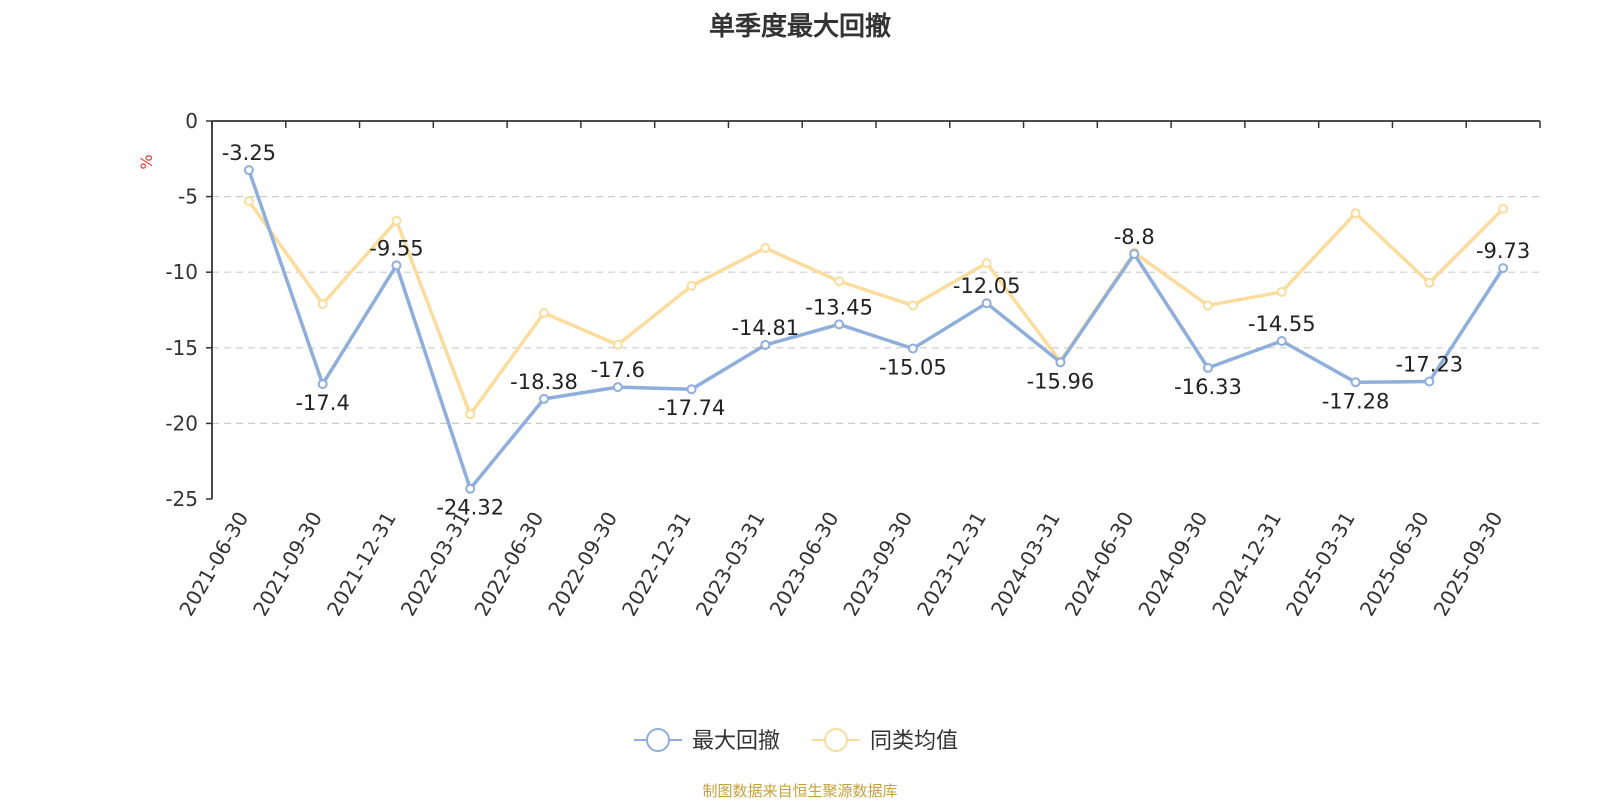  I want to click on data-label: -17.6, so click(618, 370).